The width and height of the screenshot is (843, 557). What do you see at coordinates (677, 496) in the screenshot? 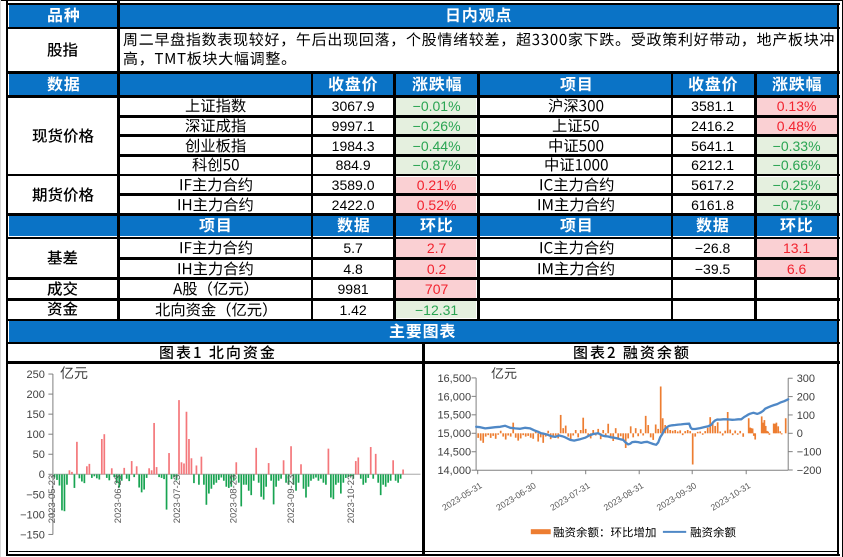
I see `svg-text: 2023-09-30` at bounding box center [677, 496].